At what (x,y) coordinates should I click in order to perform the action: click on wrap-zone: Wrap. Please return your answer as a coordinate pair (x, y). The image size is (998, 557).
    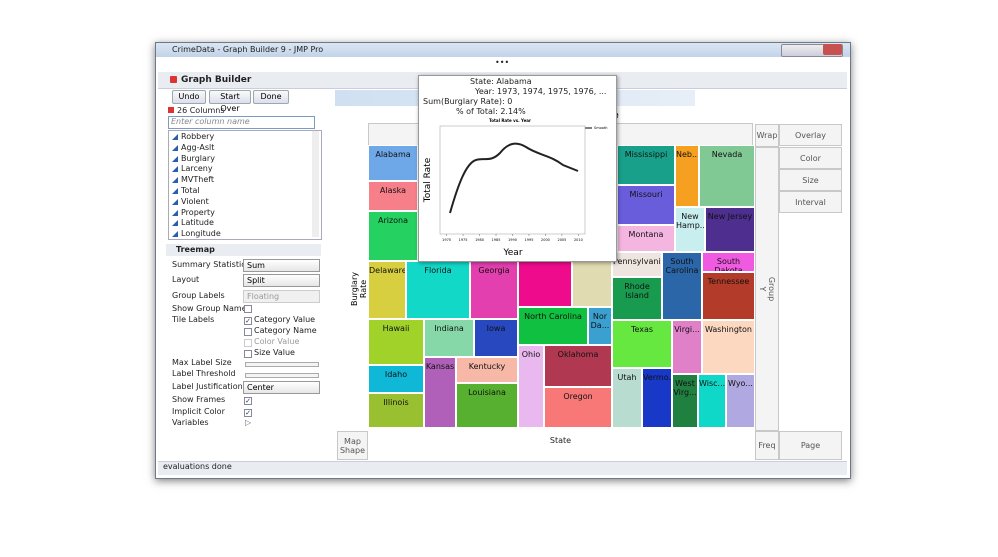
    Looking at the image, I should click on (767, 135).